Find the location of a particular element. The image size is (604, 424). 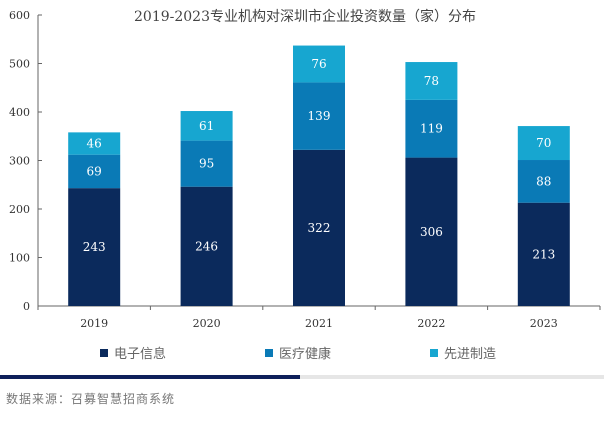

data-label: 322 is located at coordinates (319, 228).